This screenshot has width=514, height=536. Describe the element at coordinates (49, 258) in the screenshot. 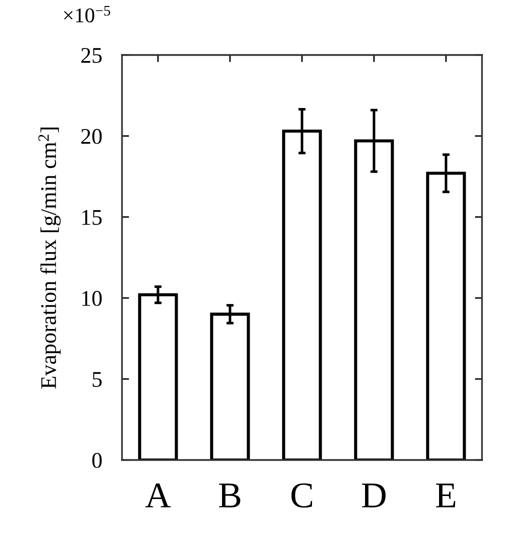

I see `y-axis-title: Evaporation flux [g/min cm$^{2}$]` at that location.